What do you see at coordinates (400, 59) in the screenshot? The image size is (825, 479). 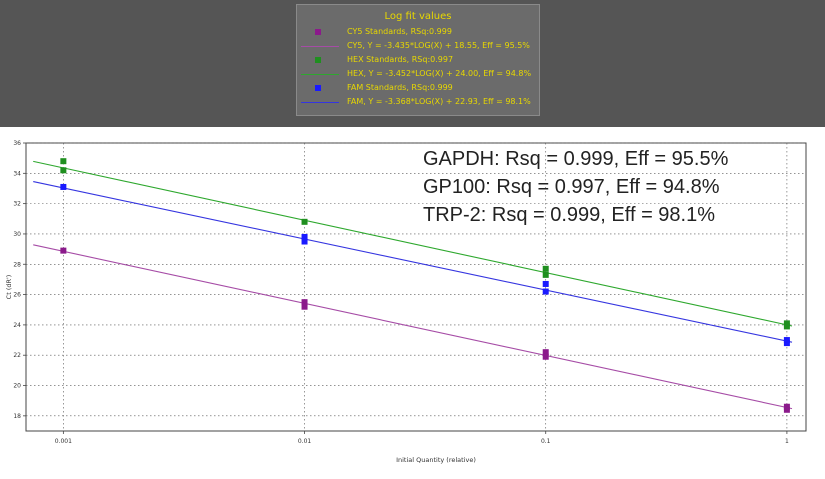 I see `legend-entry-text: HEX Standards, RSq:0.997` at bounding box center [400, 59].